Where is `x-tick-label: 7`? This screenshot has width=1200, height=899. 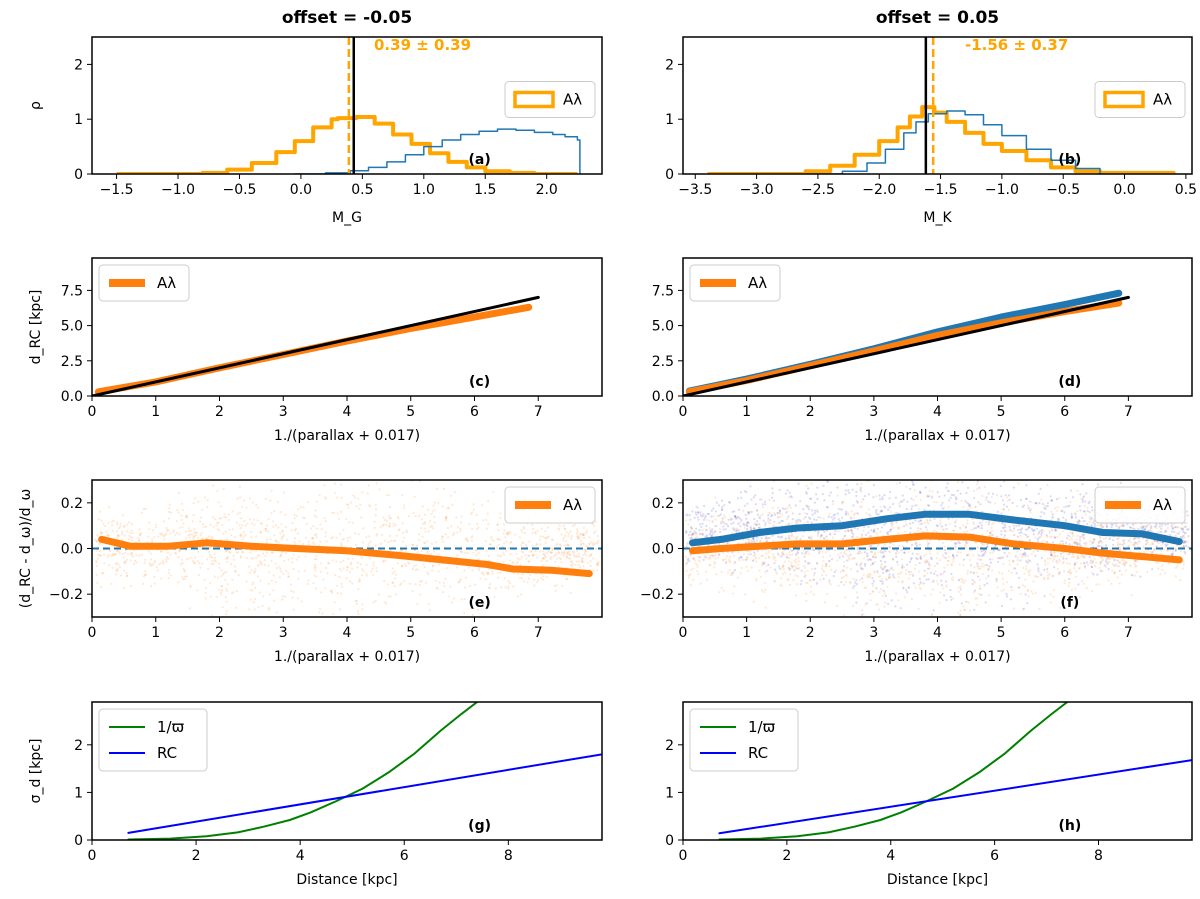
x-tick-label: 7 is located at coordinates (538, 633).